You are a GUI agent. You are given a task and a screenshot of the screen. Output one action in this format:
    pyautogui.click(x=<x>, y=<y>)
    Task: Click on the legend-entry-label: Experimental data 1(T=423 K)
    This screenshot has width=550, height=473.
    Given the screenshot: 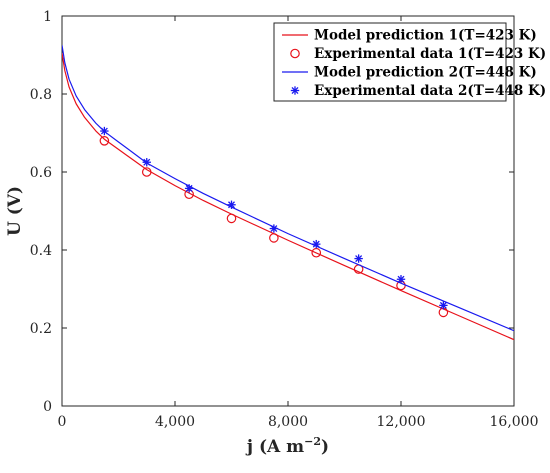 What is the action you would take?
    pyautogui.click(x=430, y=54)
    